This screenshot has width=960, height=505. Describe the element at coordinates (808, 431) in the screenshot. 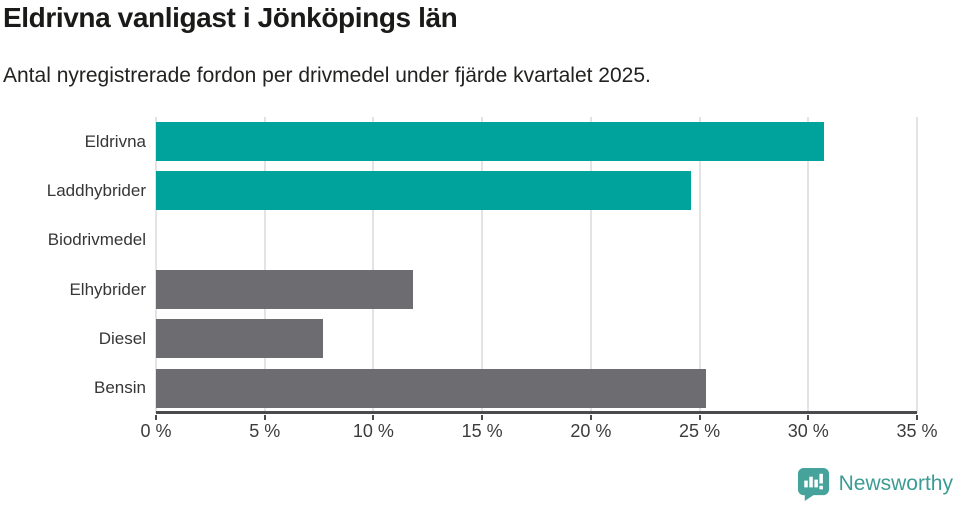

I see `x-tick-label-30: 30 %` at that location.